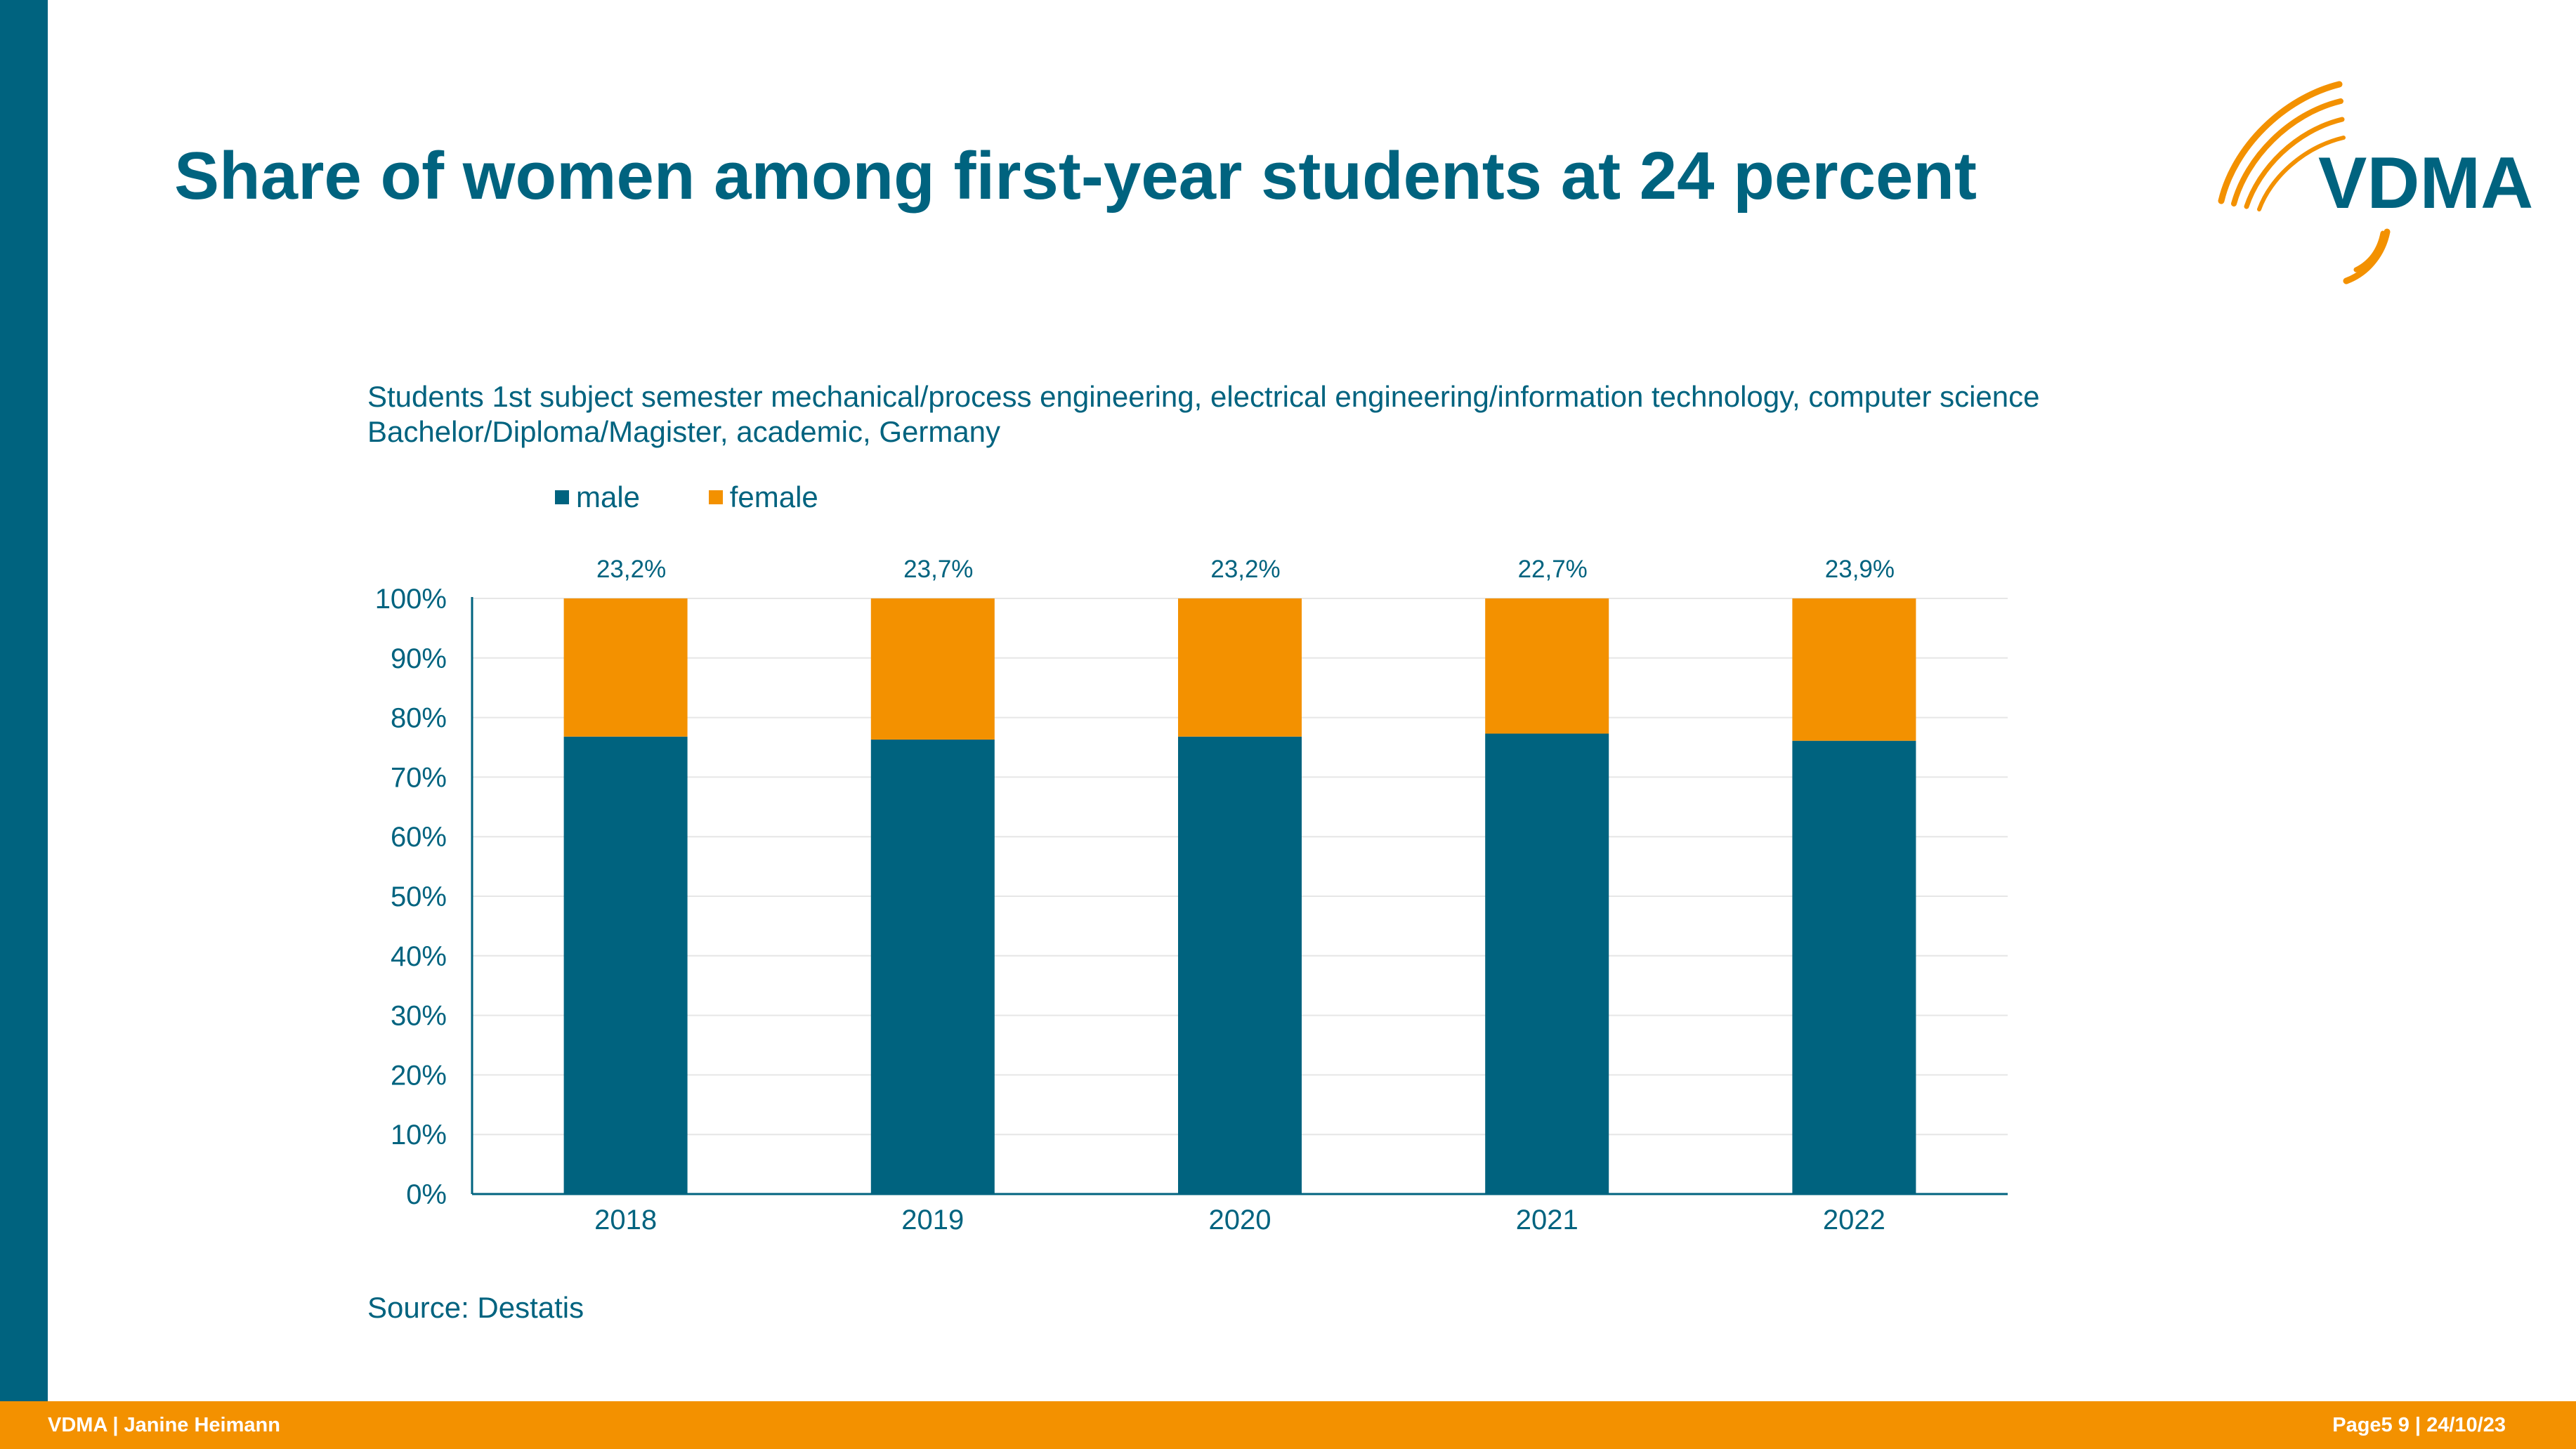 The width and height of the screenshot is (2576, 1449). I want to click on y-tick-label: 20%, so click(419, 1075).